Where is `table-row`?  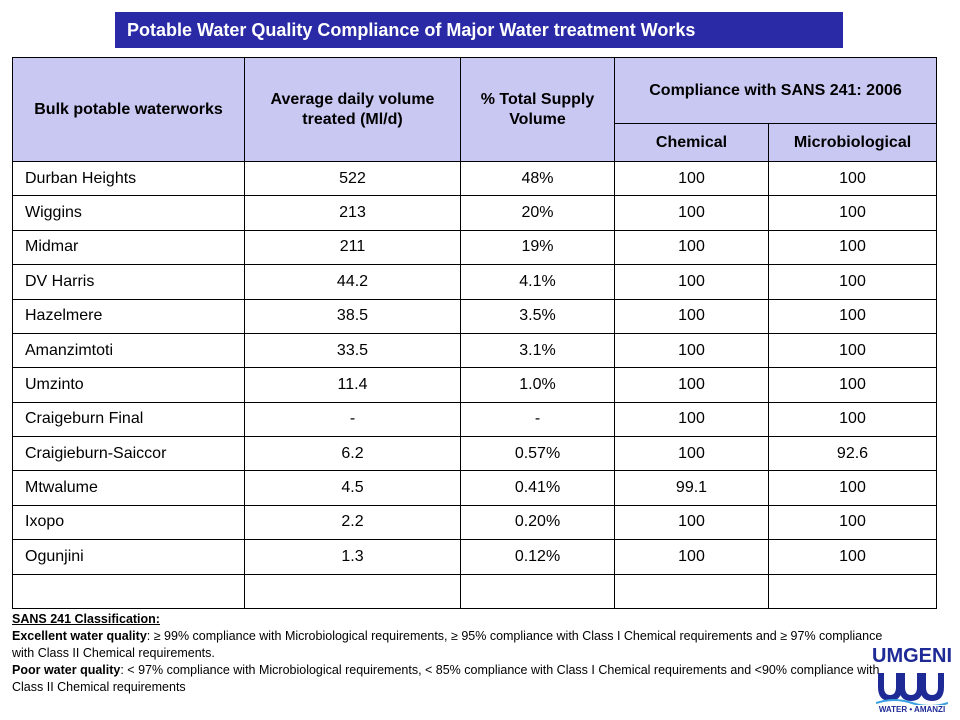 table-row is located at coordinates (474, 591).